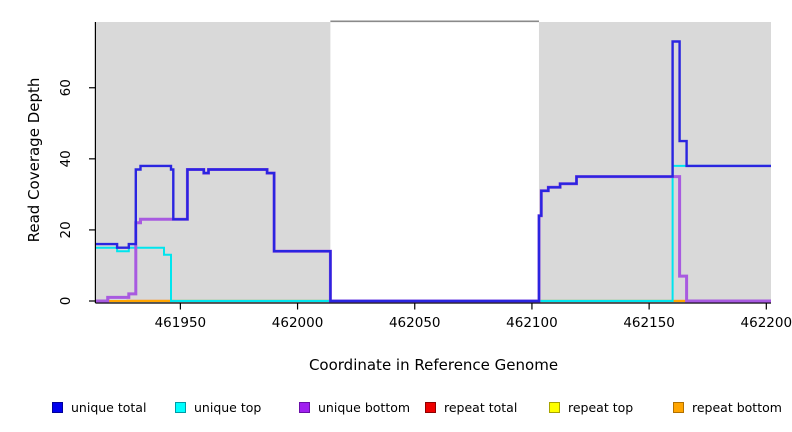 This screenshot has width=792, height=432. I want to click on y-tick-label: 0, so click(66, 301).